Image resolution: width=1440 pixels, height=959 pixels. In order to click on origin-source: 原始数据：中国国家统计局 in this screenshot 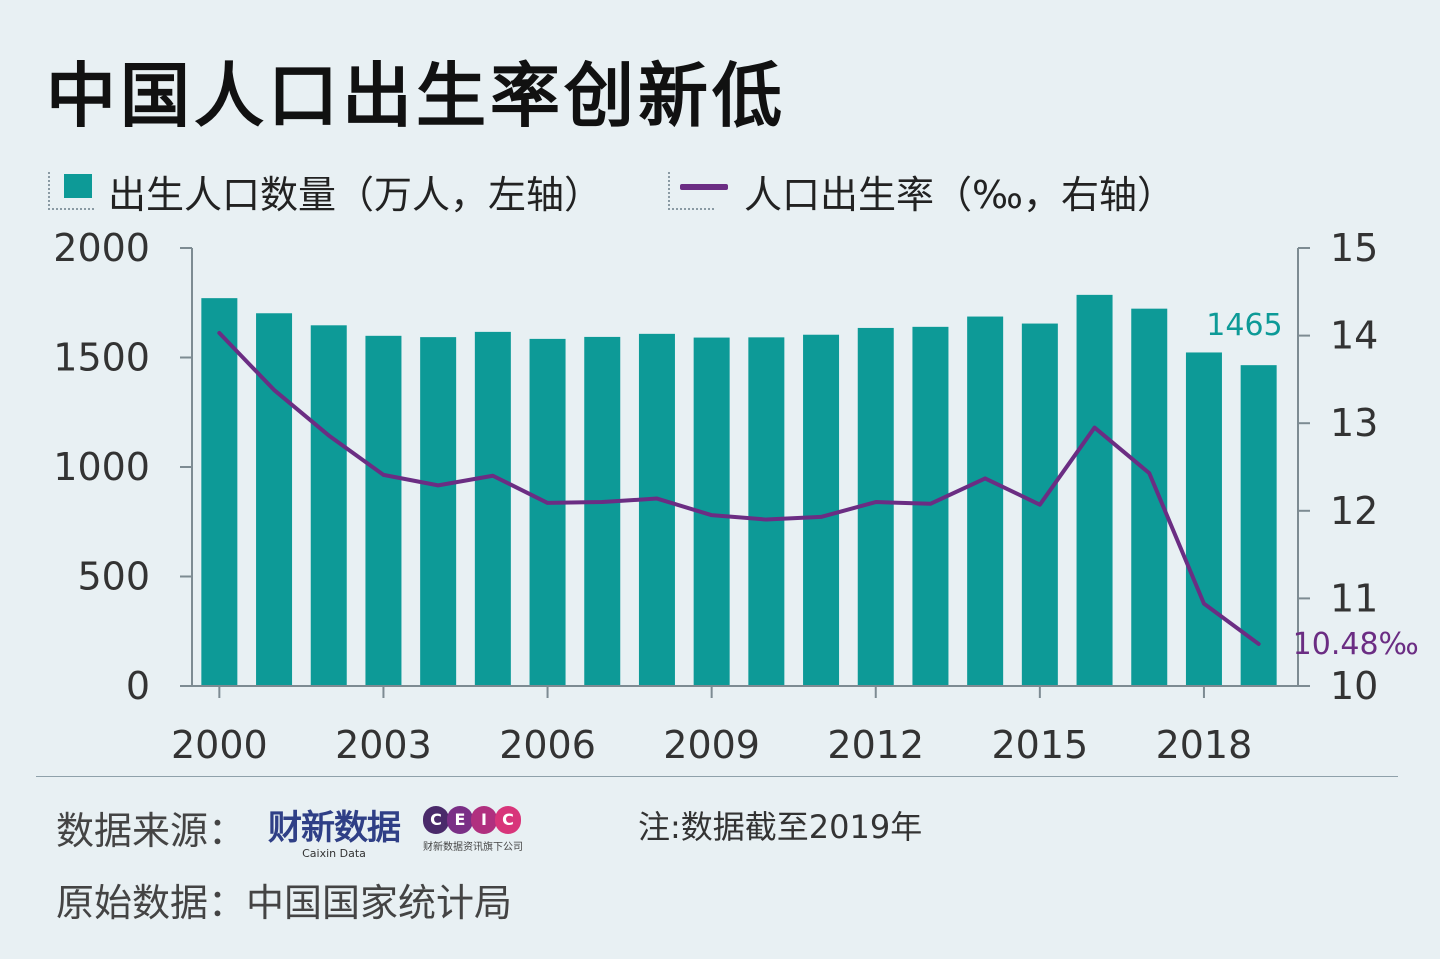, I will do `click(284, 903)`.